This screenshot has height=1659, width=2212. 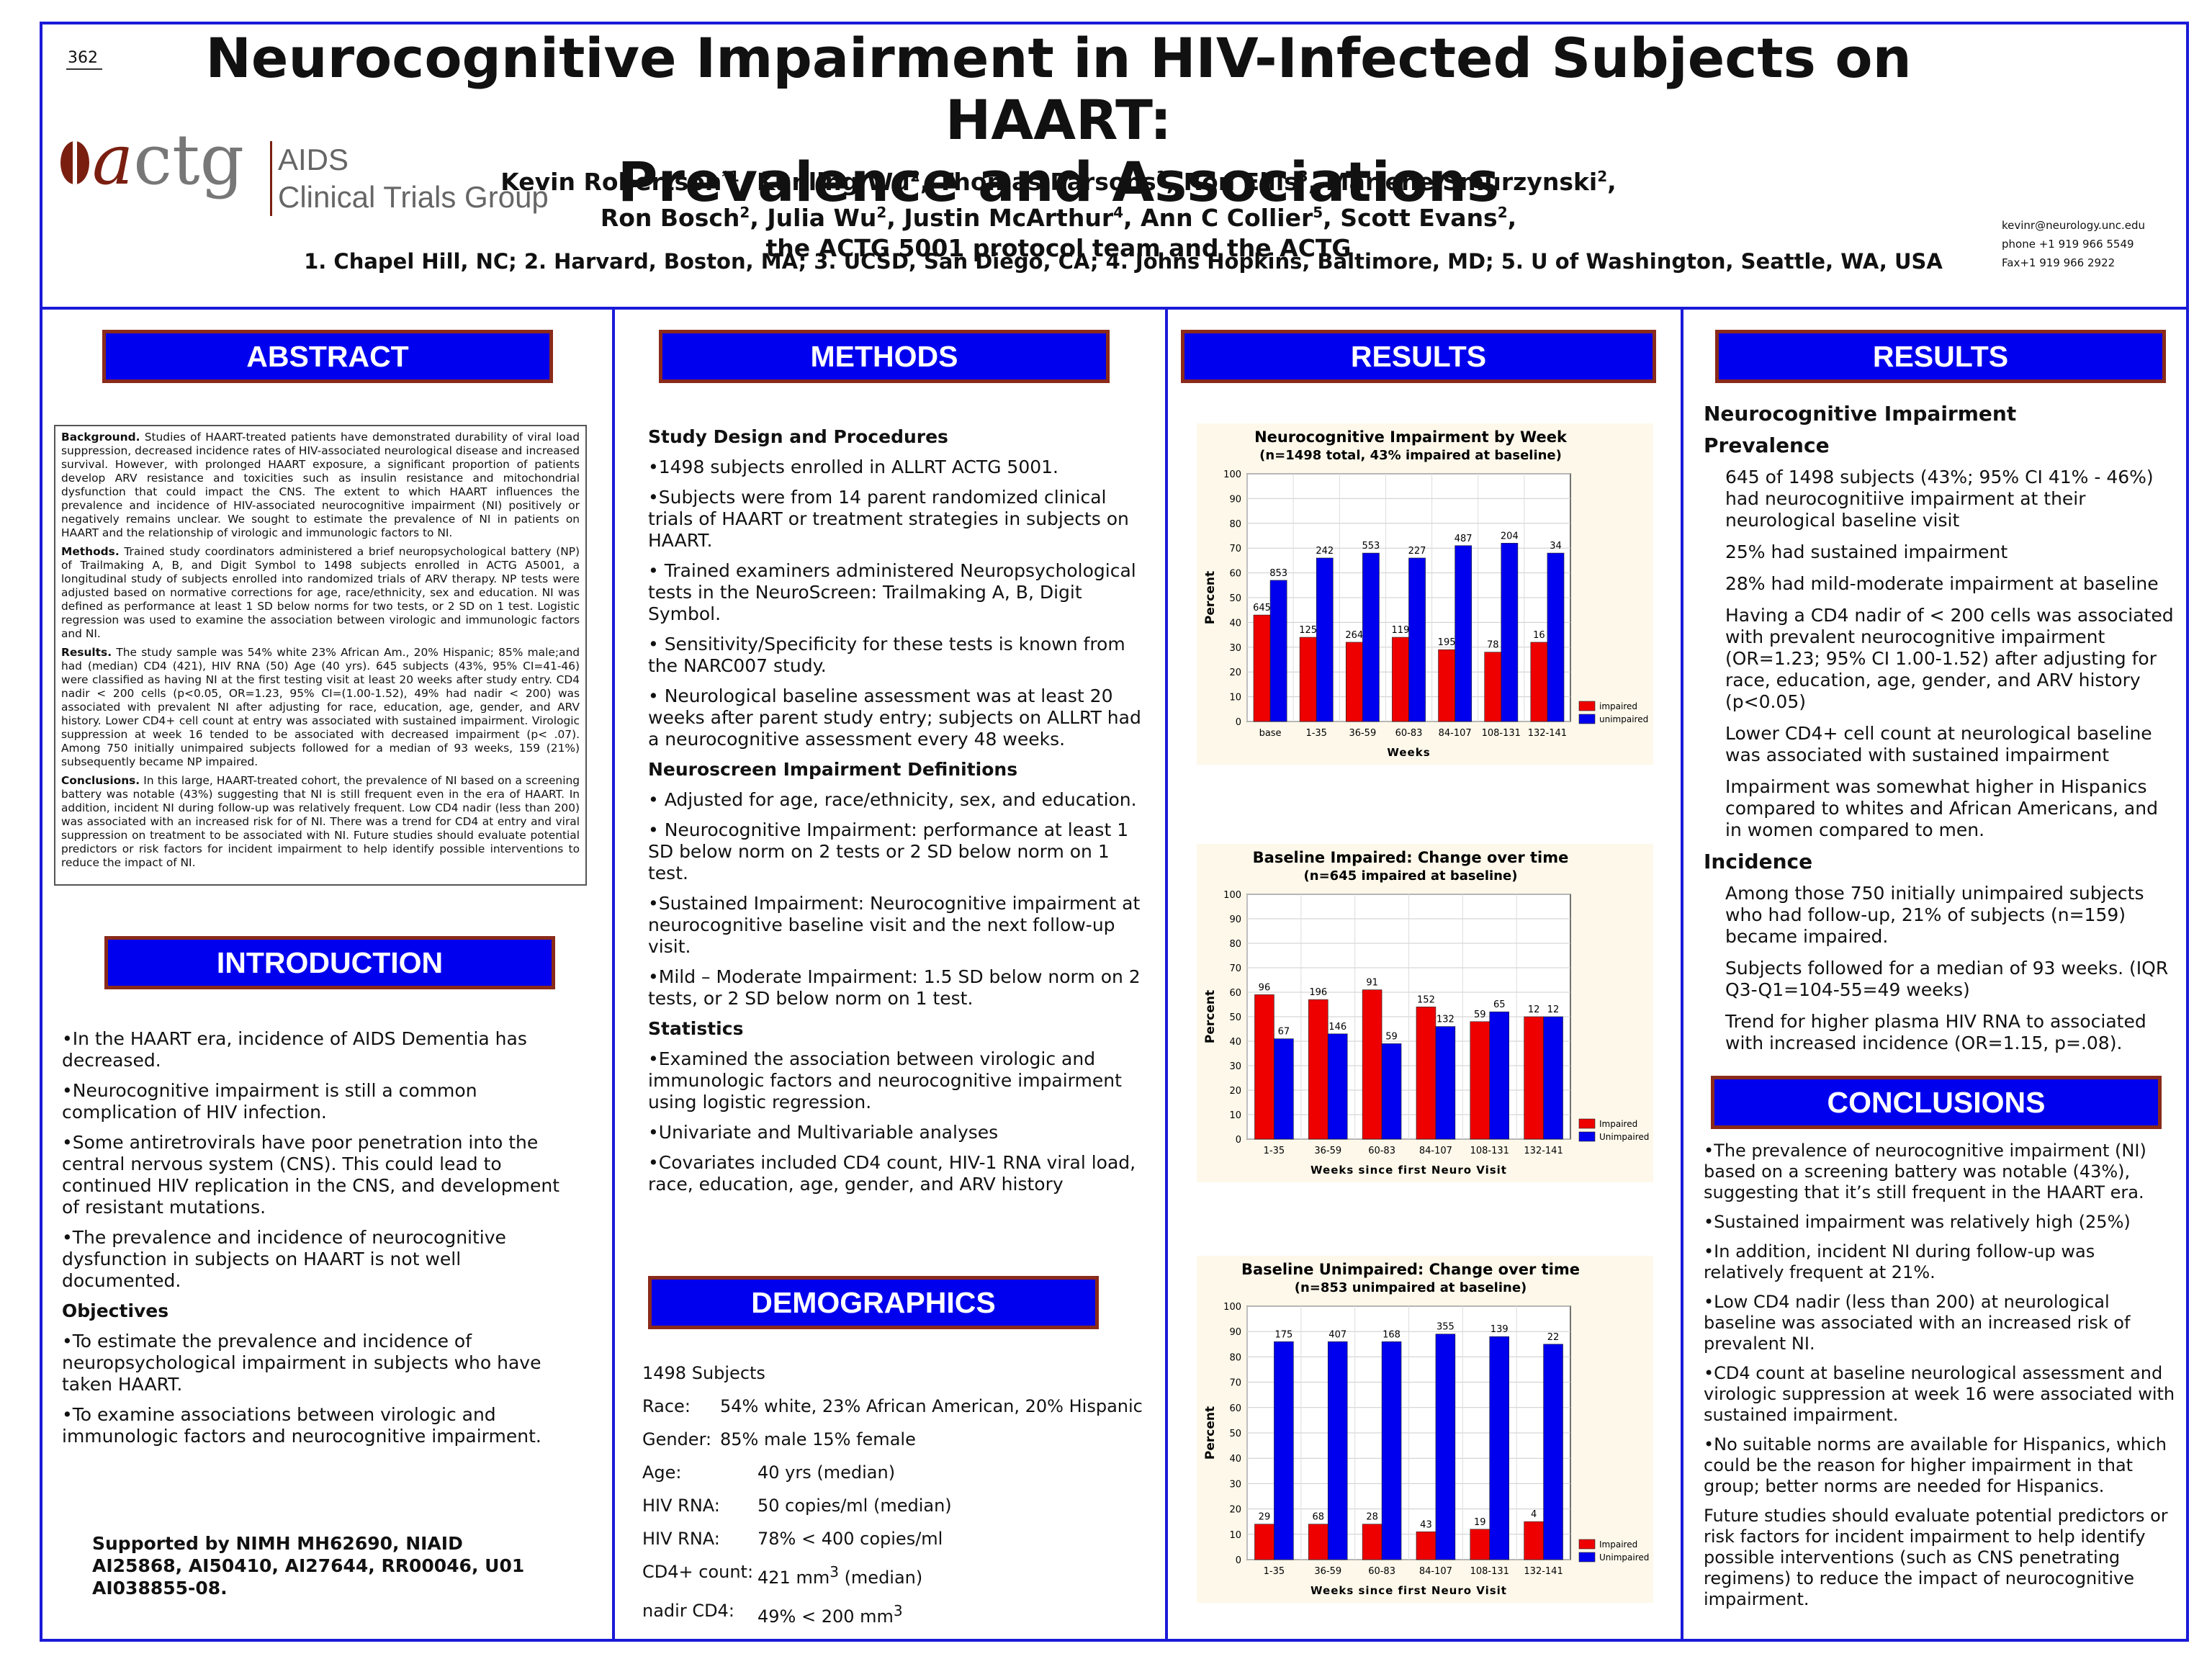 I want to click on bar-label: 91, so click(x=1372, y=983).